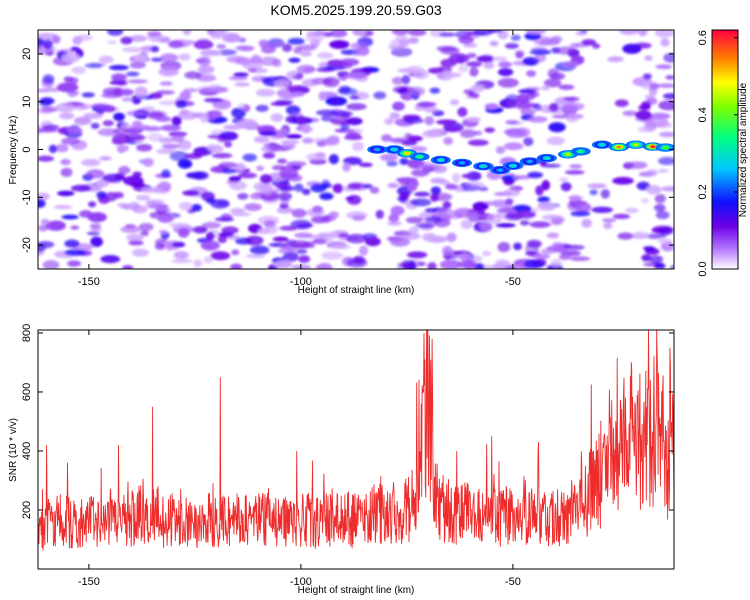 Image resolution: width=750 pixels, height=600 pixels. What do you see at coordinates (703, 268) in the screenshot?
I see `colorbar-tick-label: 0.0` at bounding box center [703, 268].